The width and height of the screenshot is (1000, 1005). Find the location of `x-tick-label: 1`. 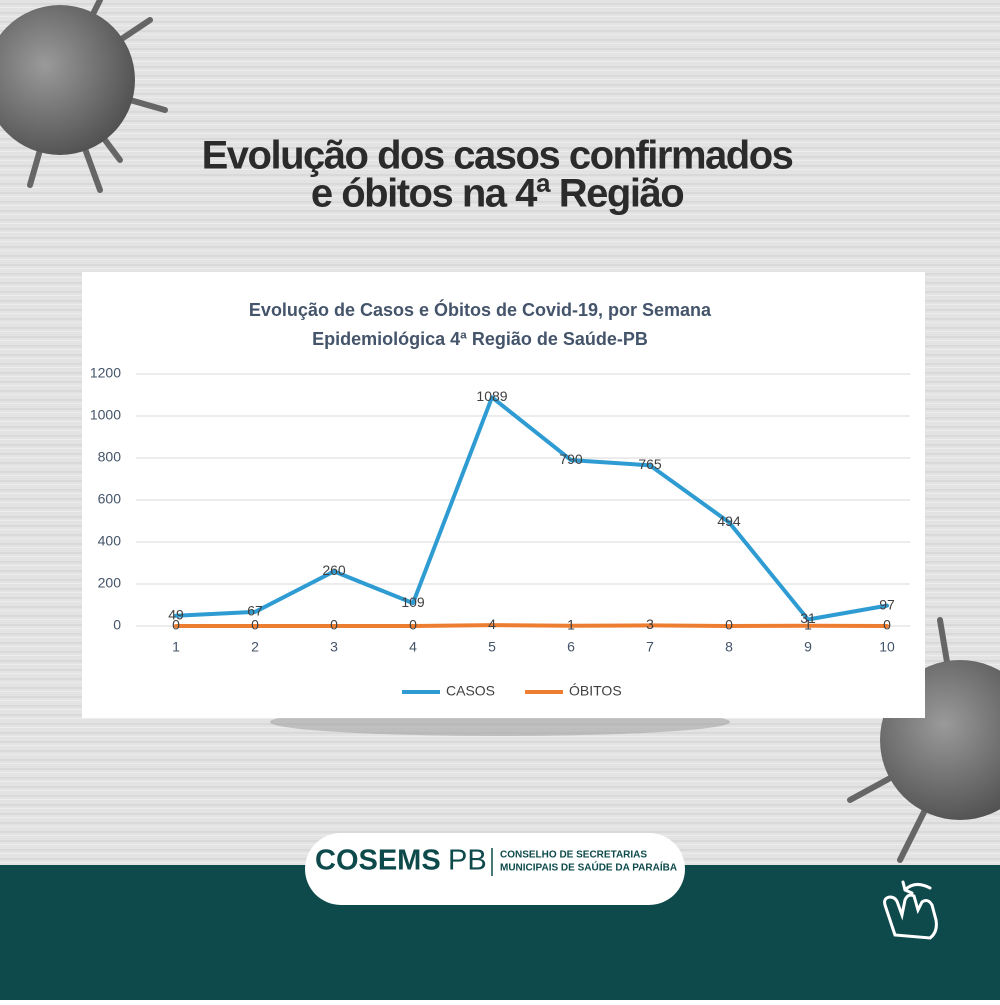

x-tick-label: 1 is located at coordinates (176, 647).